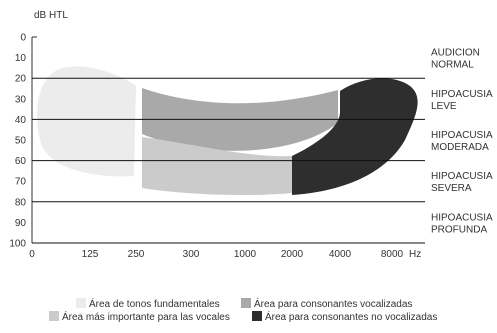  What do you see at coordinates (245, 254) in the screenshot?
I see `x-tick-label: 1000` at bounding box center [245, 254].